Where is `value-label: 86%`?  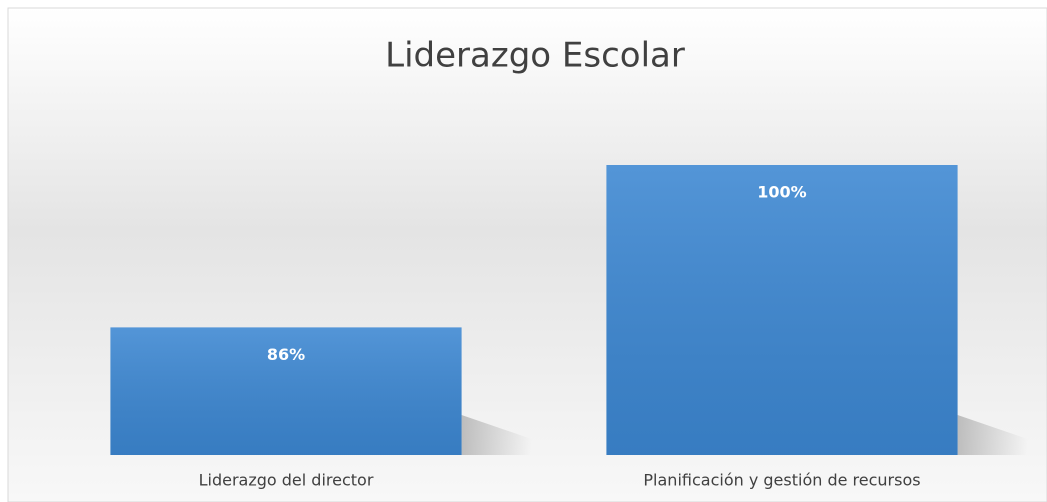 value-label: 86% is located at coordinates (286, 354).